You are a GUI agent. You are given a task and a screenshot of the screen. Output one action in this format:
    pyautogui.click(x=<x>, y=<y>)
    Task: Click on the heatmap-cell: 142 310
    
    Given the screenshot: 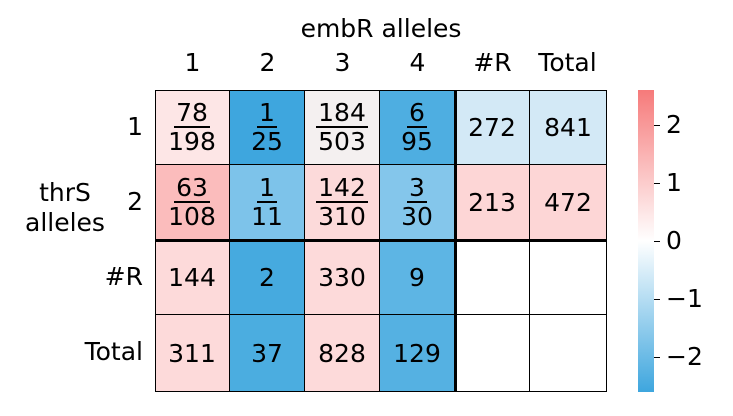 What is the action you would take?
    pyautogui.click(x=342, y=202)
    